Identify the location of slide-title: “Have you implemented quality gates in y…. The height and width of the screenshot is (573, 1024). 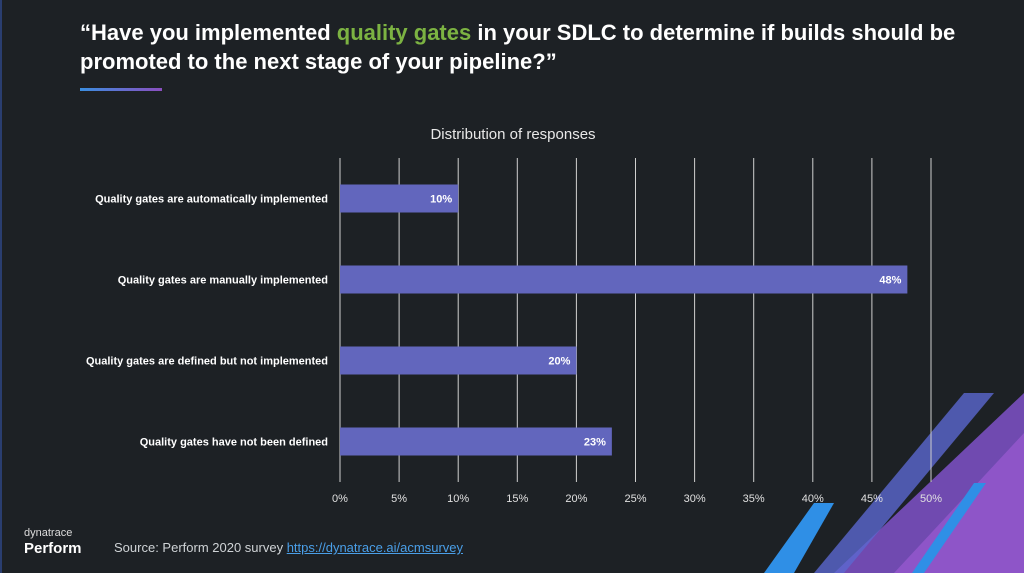
(520, 47).